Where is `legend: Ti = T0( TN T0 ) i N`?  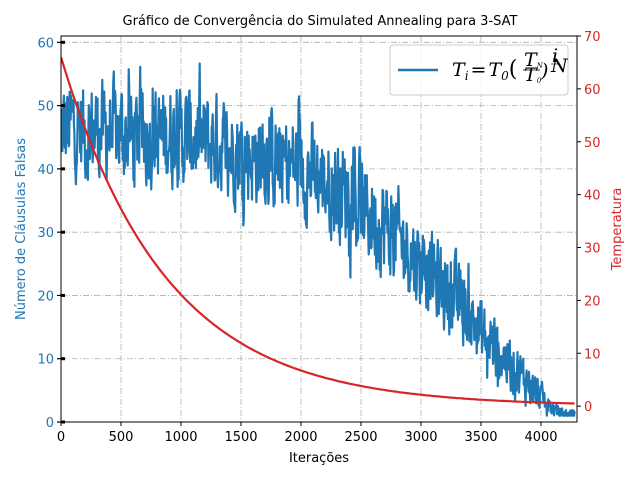 legend: Ti = T0( TN T0 ) i N is located at coordinates (479, 70).